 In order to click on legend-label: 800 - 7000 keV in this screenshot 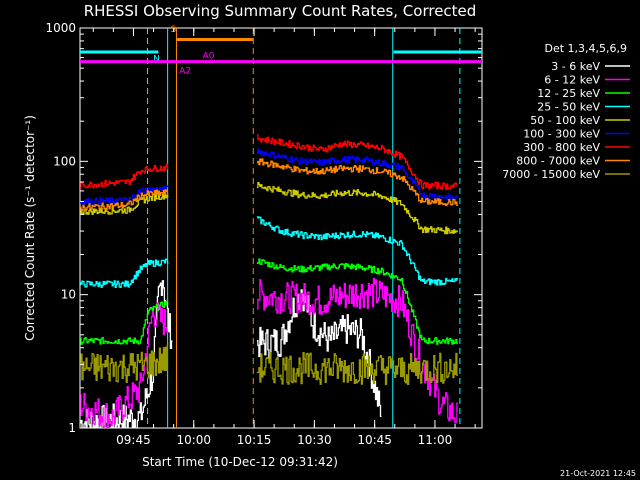, I will do `click(558, 161)`.